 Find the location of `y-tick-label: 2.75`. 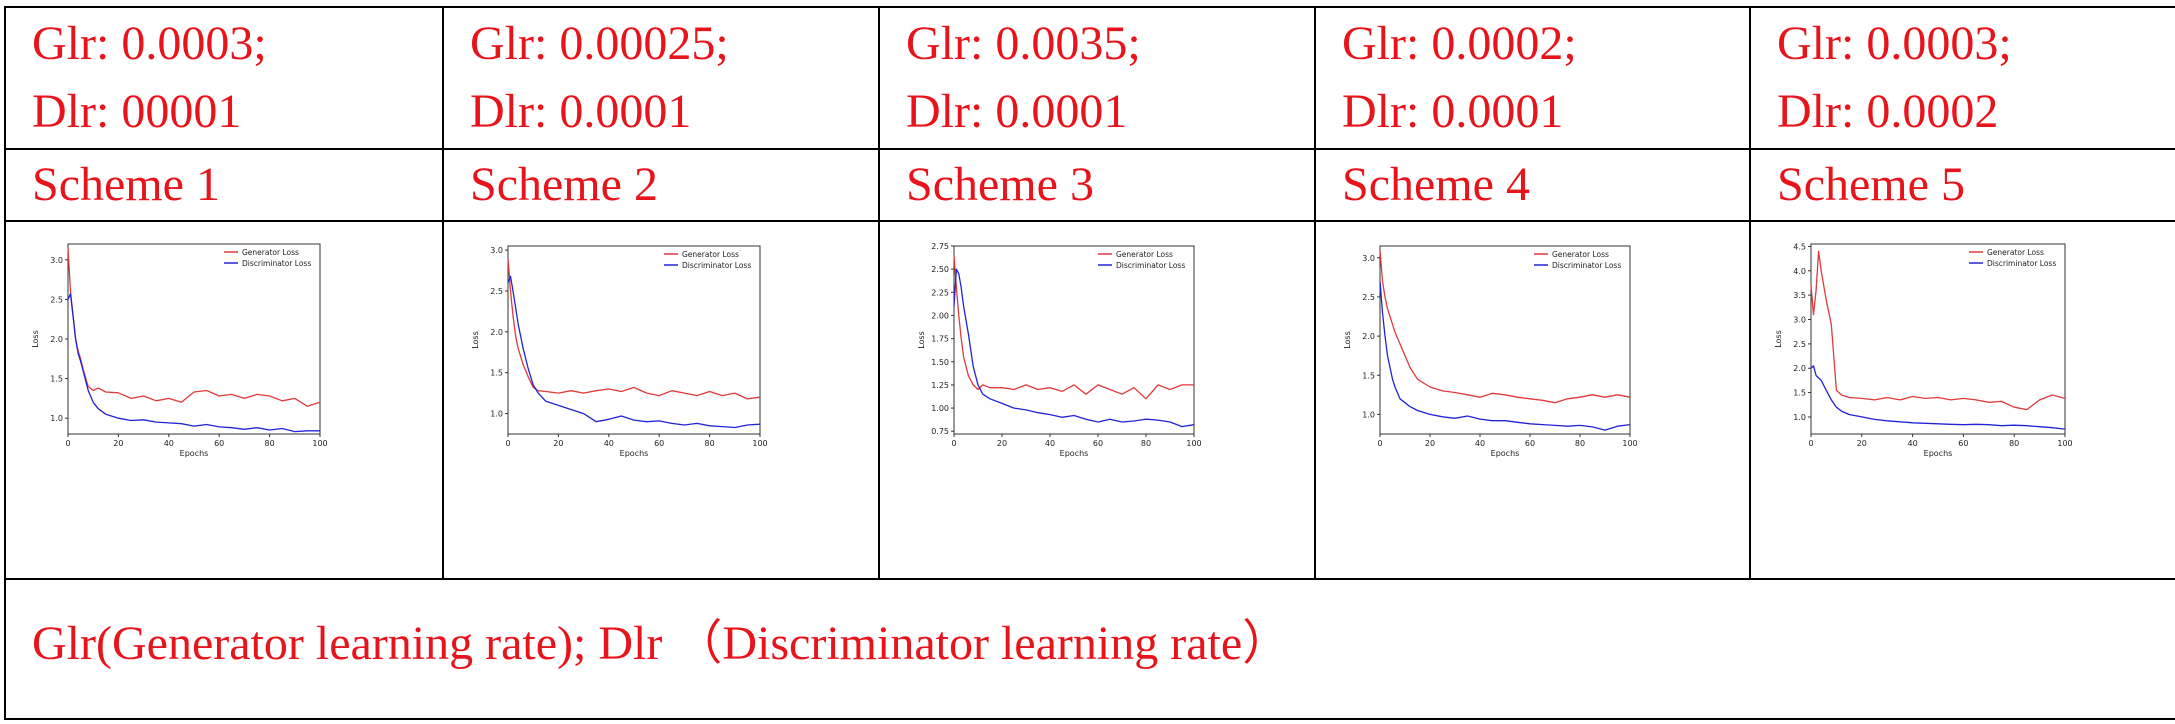

y-tick-label: 2.75 is located at coordinates (940, 246).